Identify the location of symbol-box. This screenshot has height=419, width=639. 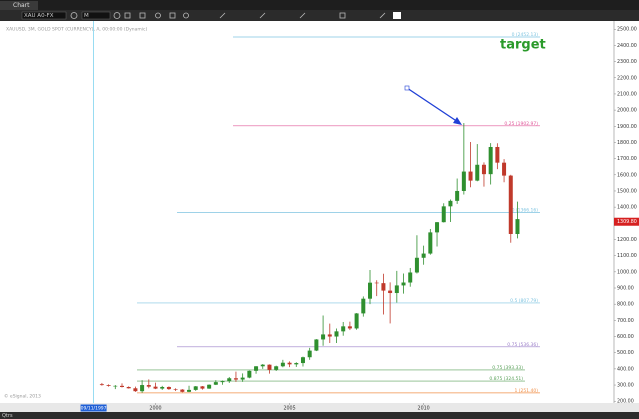
(44, 15).